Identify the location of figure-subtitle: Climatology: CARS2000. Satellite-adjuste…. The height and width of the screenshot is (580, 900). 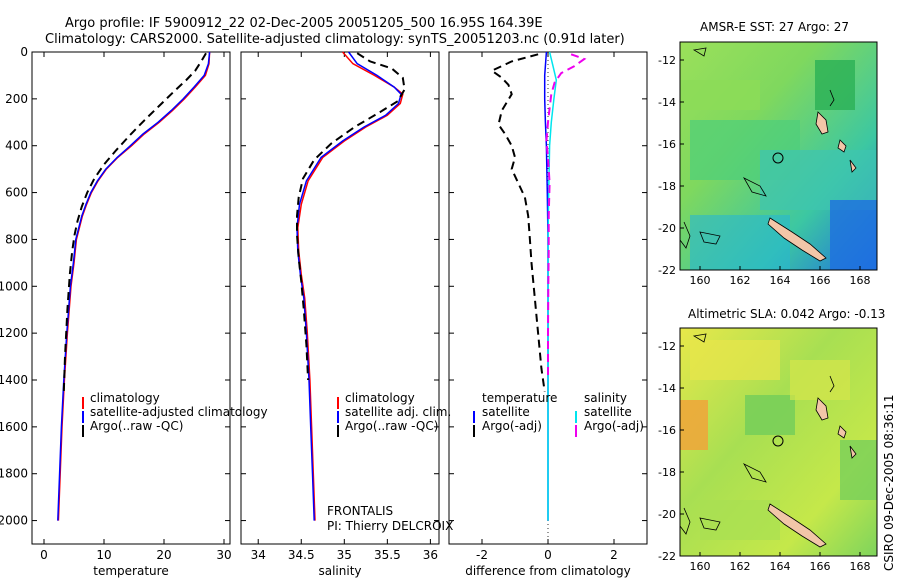
(335, 39).